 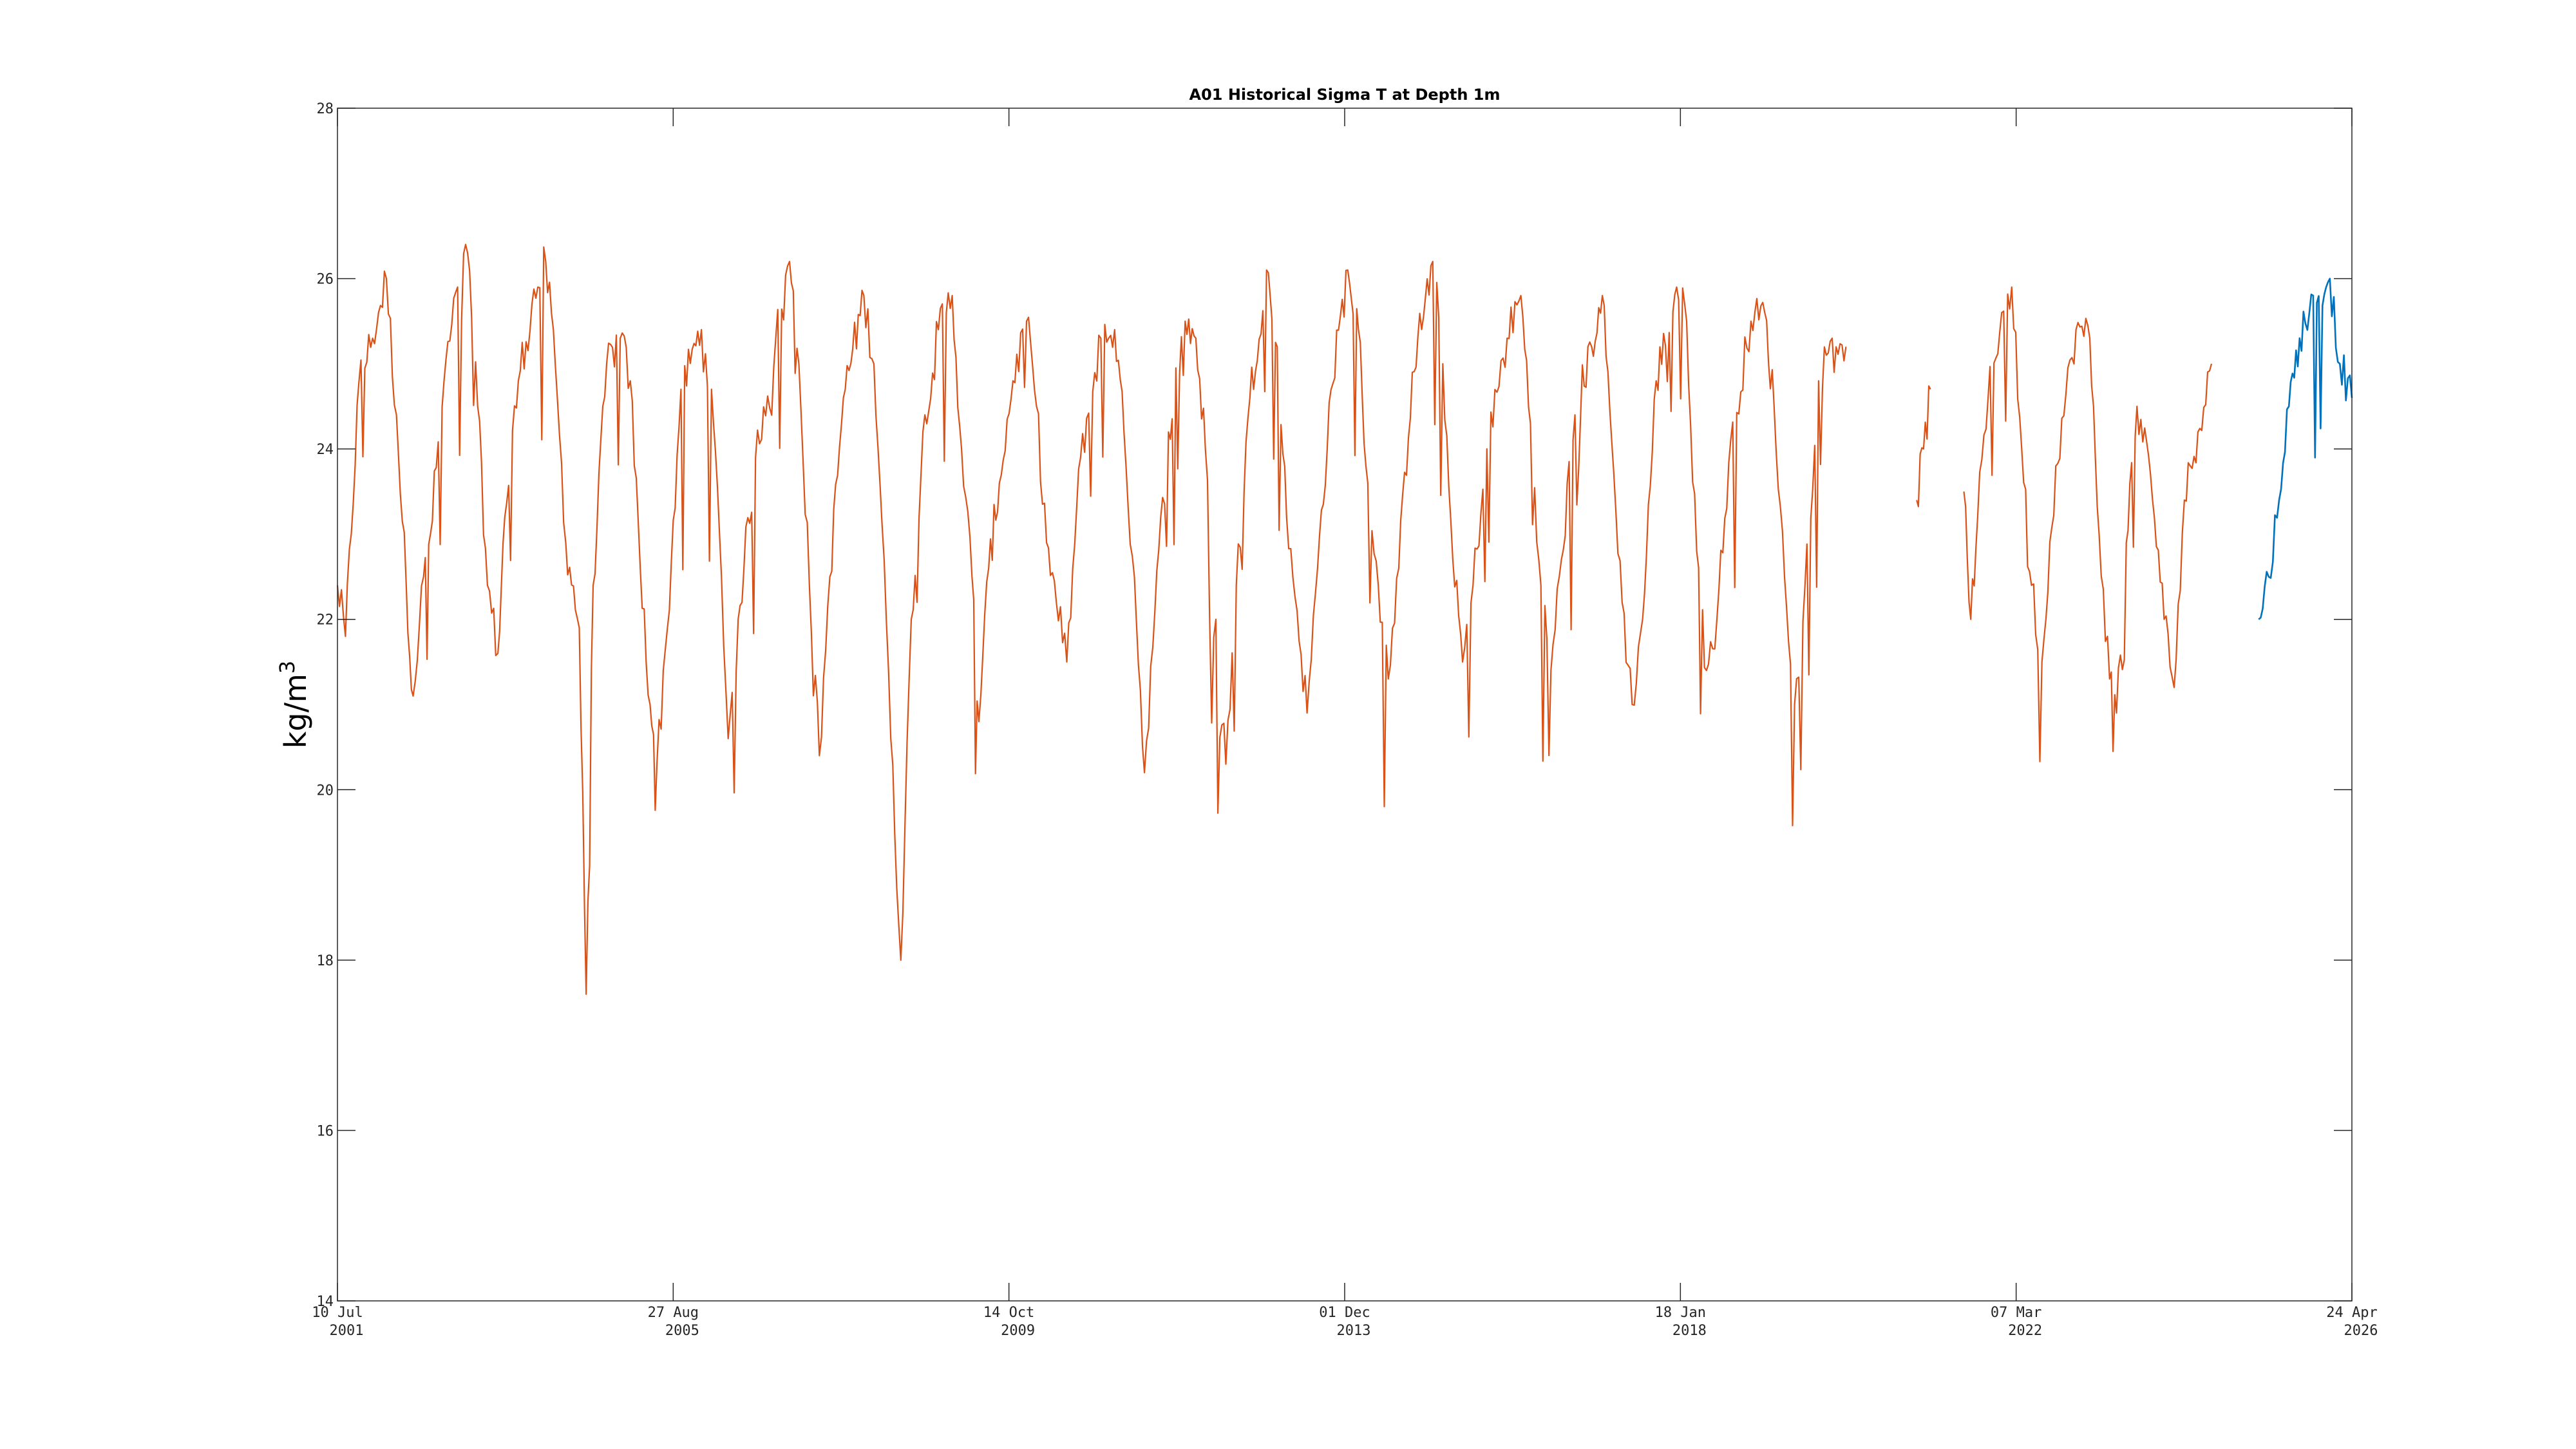 What do you see at coordinates (2351, 1313) in the screenshot?
I see `x-tick-label-date-6: 24 Apr` at bounding box center [2351, 1313].